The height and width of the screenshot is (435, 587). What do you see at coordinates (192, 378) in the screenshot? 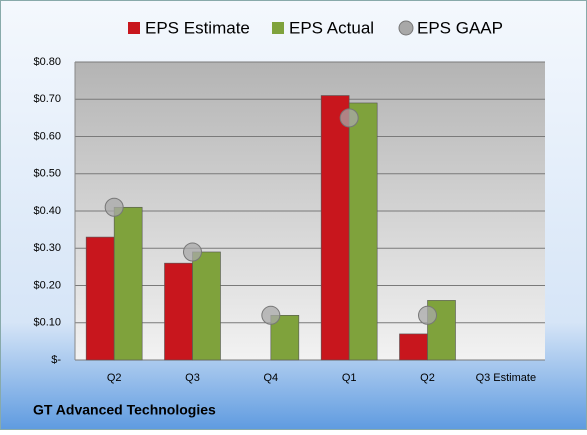
I see `x-tick-label: Q3` at bounding box center [192, 378].